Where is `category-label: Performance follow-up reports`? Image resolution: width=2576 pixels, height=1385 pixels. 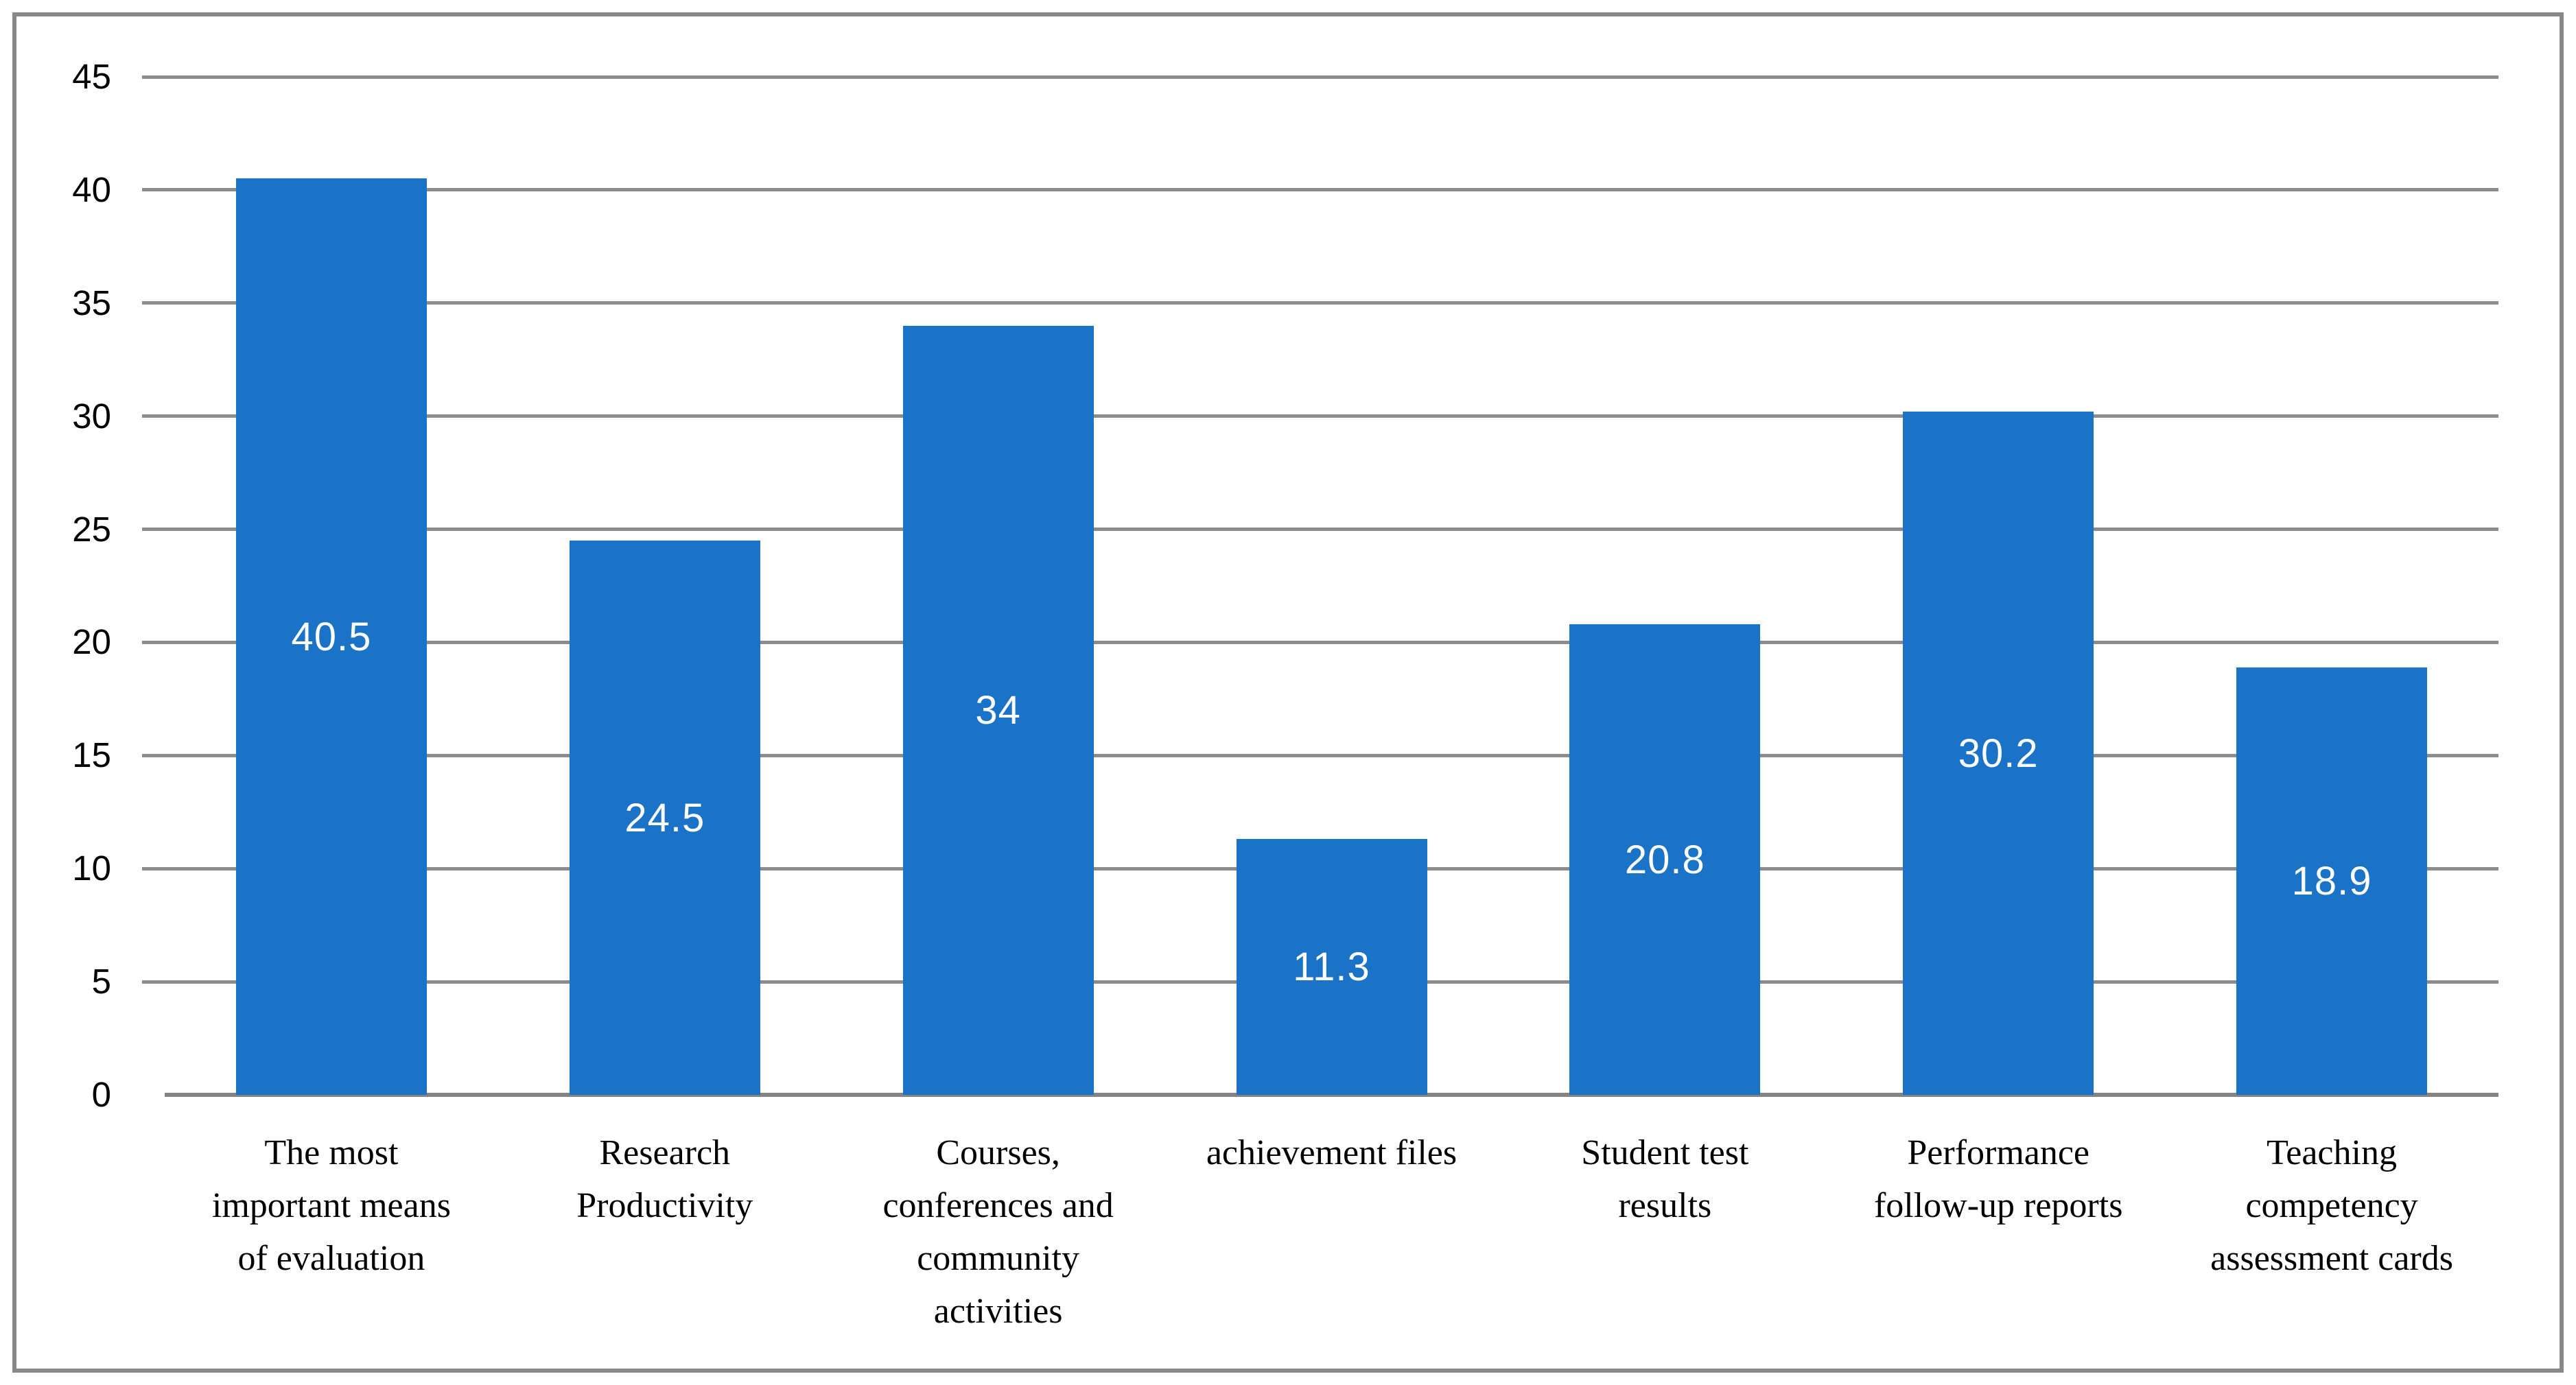 category-label: Performance follow-up reports is located at coordinates (1998, 1179).